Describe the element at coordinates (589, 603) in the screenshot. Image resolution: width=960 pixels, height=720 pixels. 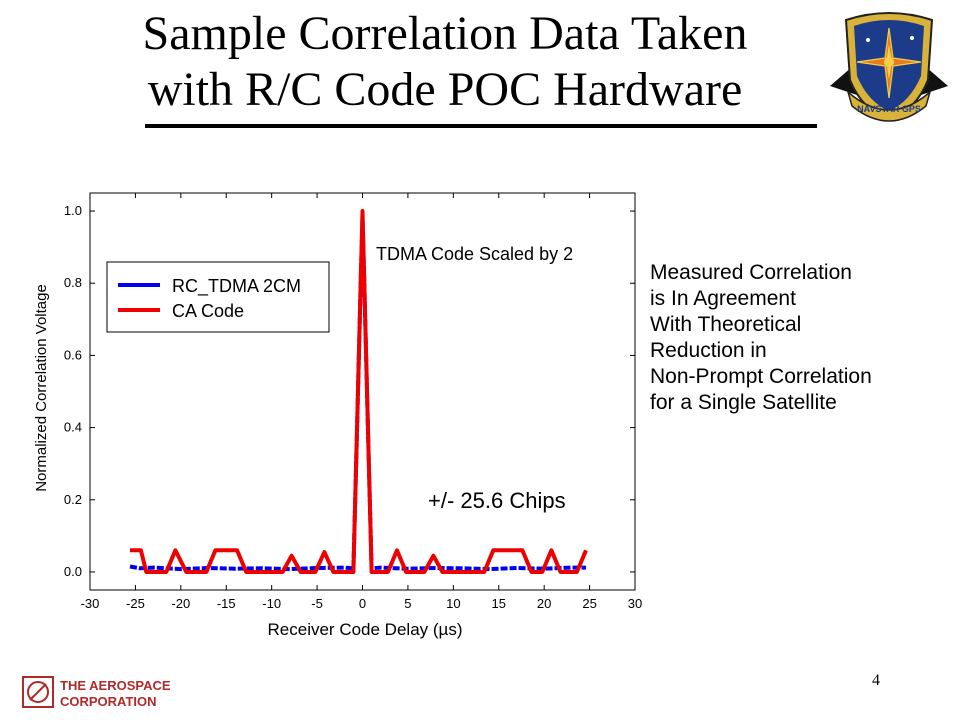
I see `x-tick-label: 25` at that location.